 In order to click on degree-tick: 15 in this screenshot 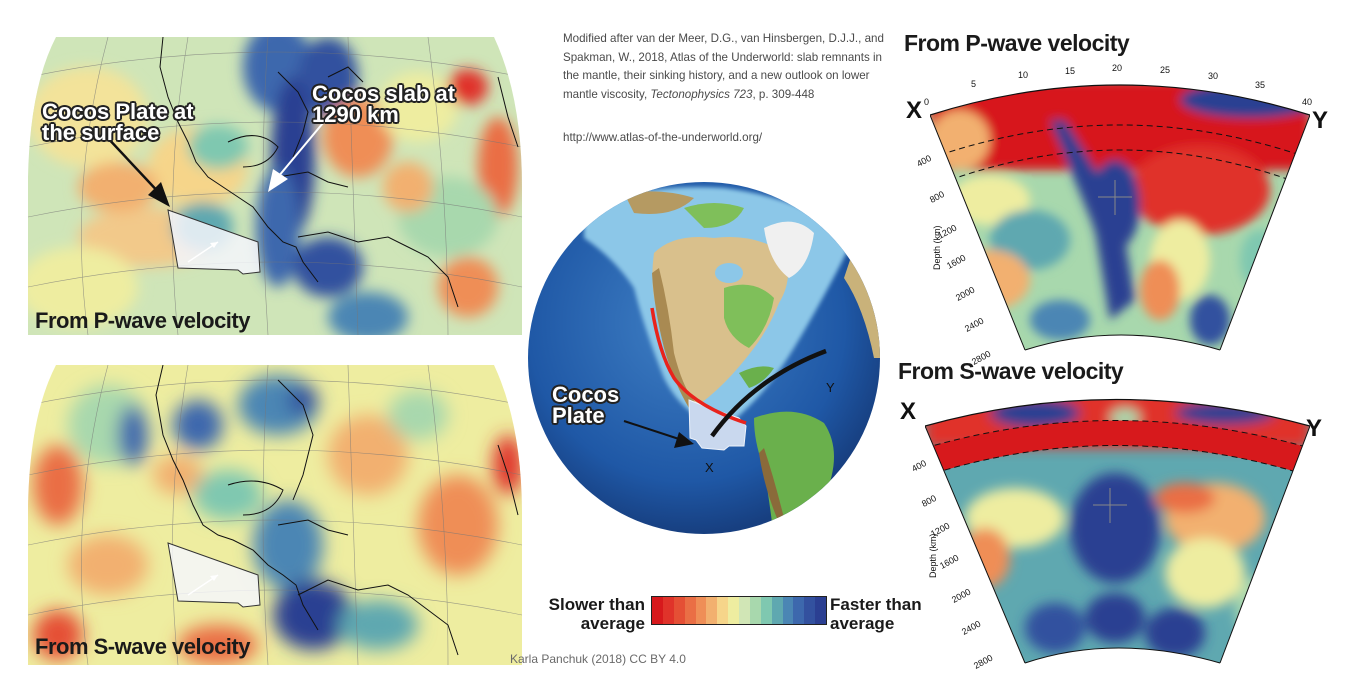, I will do `click(1070, 71)`.